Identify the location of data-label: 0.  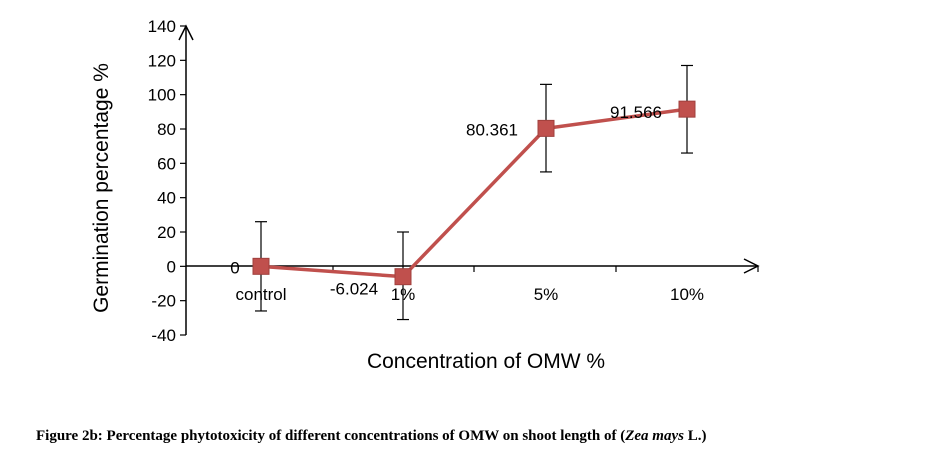
(234, 267).